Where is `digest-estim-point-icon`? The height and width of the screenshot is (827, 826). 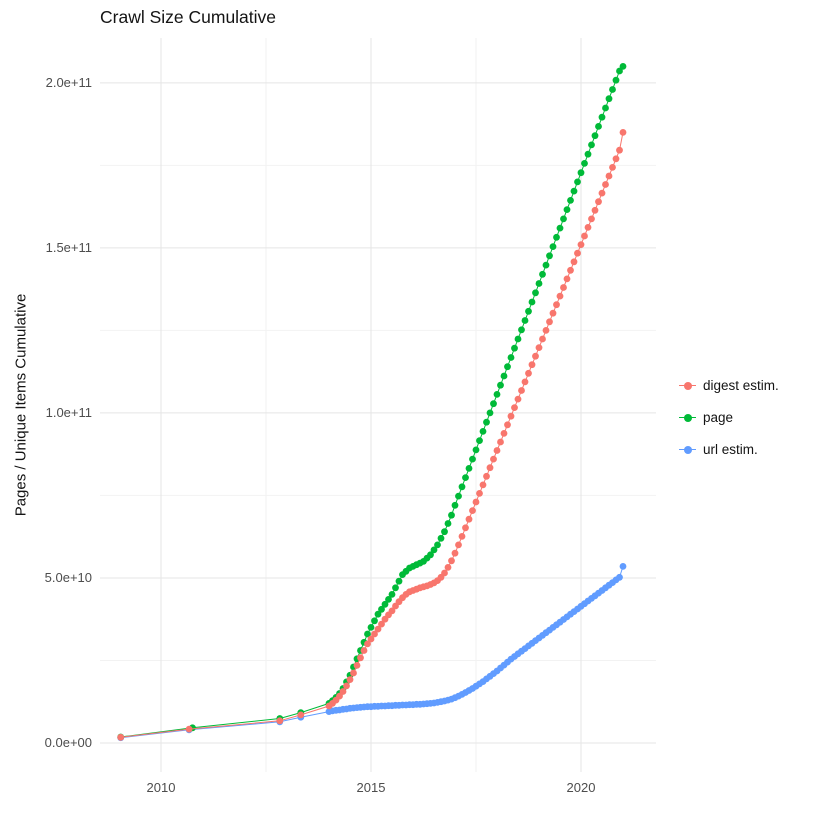
digest-estim-point-icon is located at coordinates (687, 385).